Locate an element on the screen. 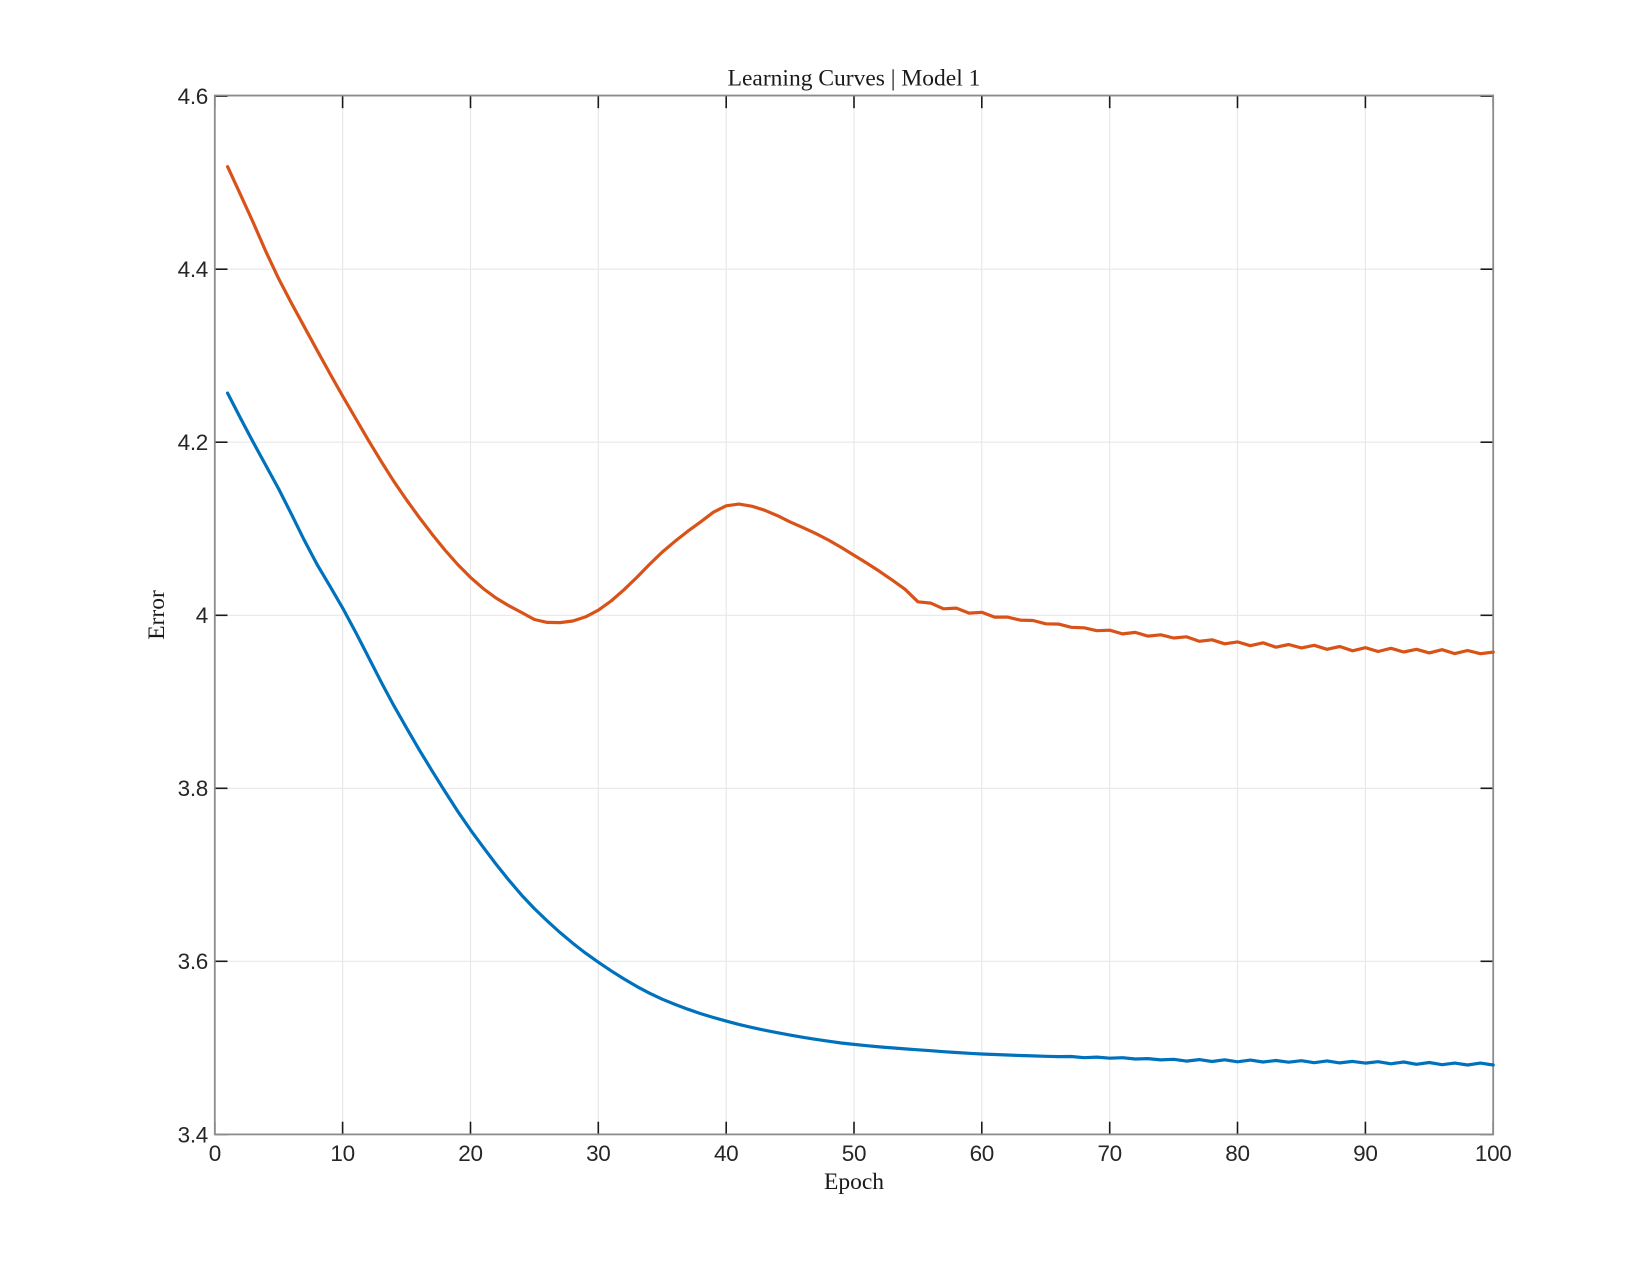 This screenshot has height=1280, width=1650. svg-text: 100 is located at coordinates (1493, 1153).